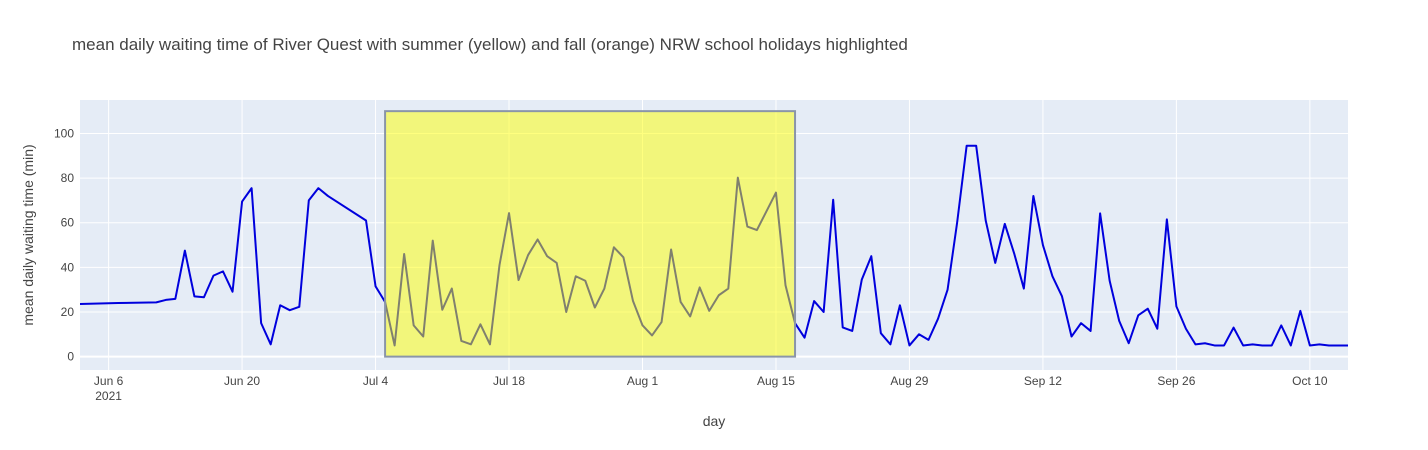  What do you see at coordinates (1043, 381) in the screenshot?
I see `x-tick-label: Sep 12` at bounding box center [1043, 381].